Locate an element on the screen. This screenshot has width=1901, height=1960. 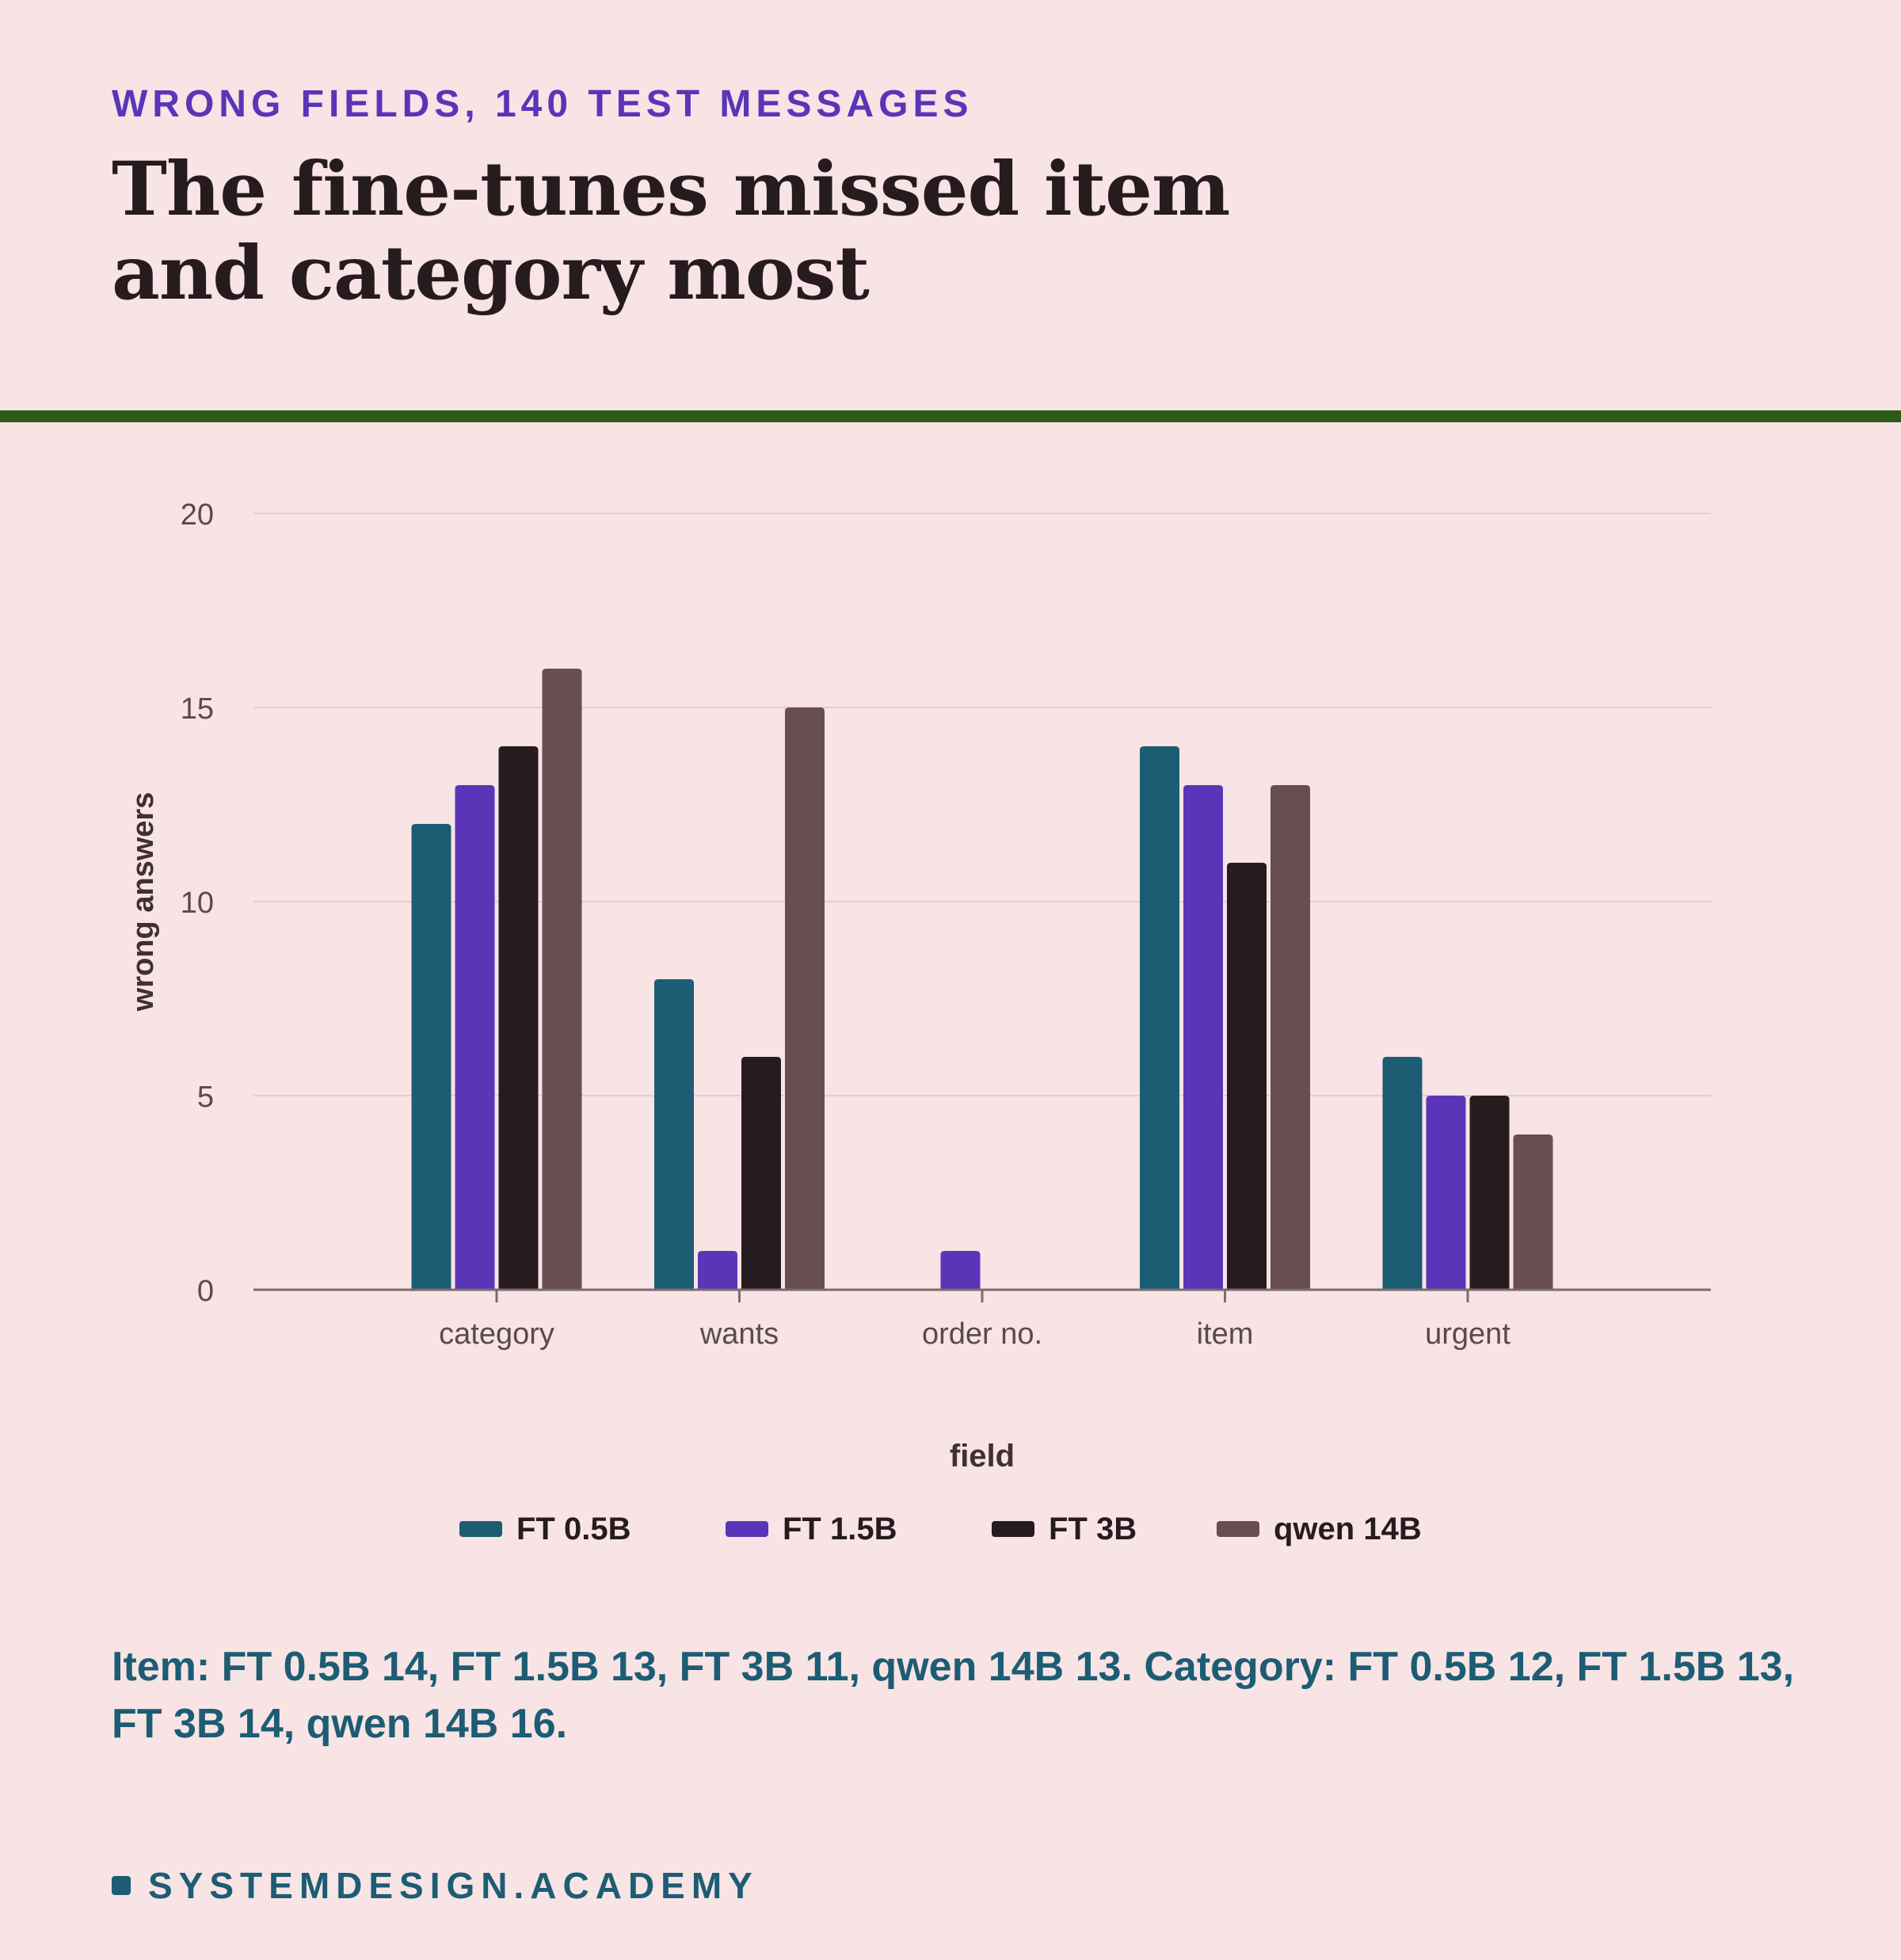
legend-label: FT 3B is located at coordinates (1093, 1528).